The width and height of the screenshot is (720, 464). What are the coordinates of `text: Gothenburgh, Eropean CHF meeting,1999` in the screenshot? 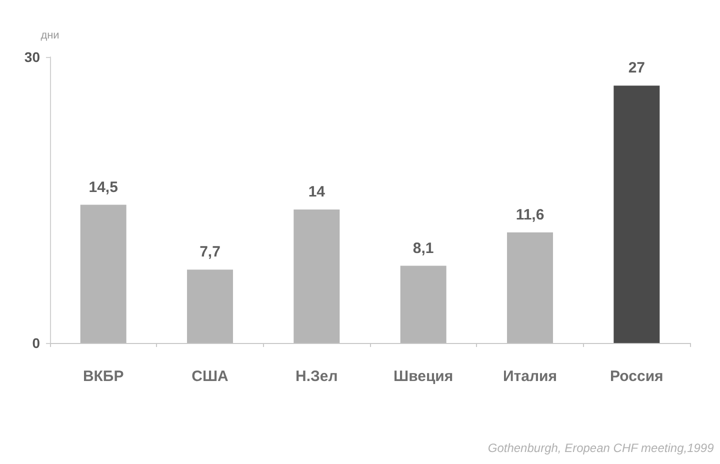 It's located at (601, 448).